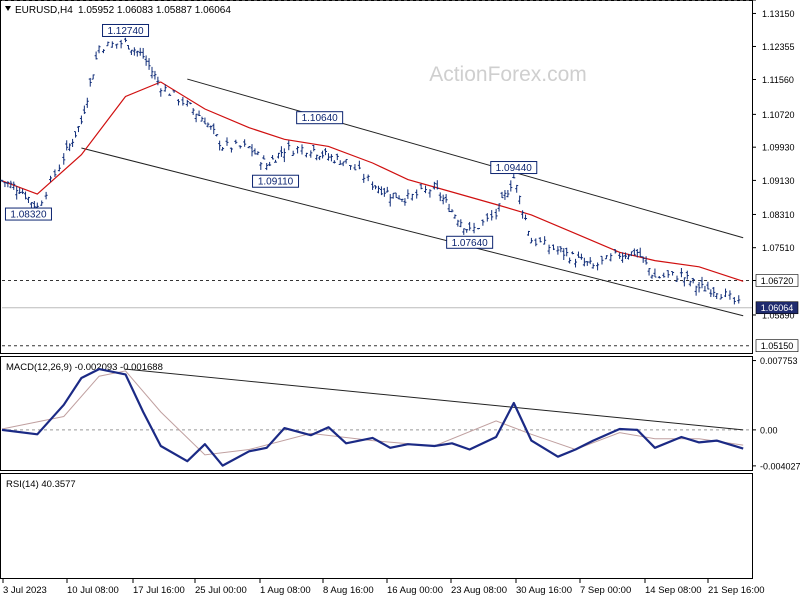 The width and height of the screenshot is (800, 605). I want to click on x-tick-label: 8 Aug 16:00, so click(348, 590).